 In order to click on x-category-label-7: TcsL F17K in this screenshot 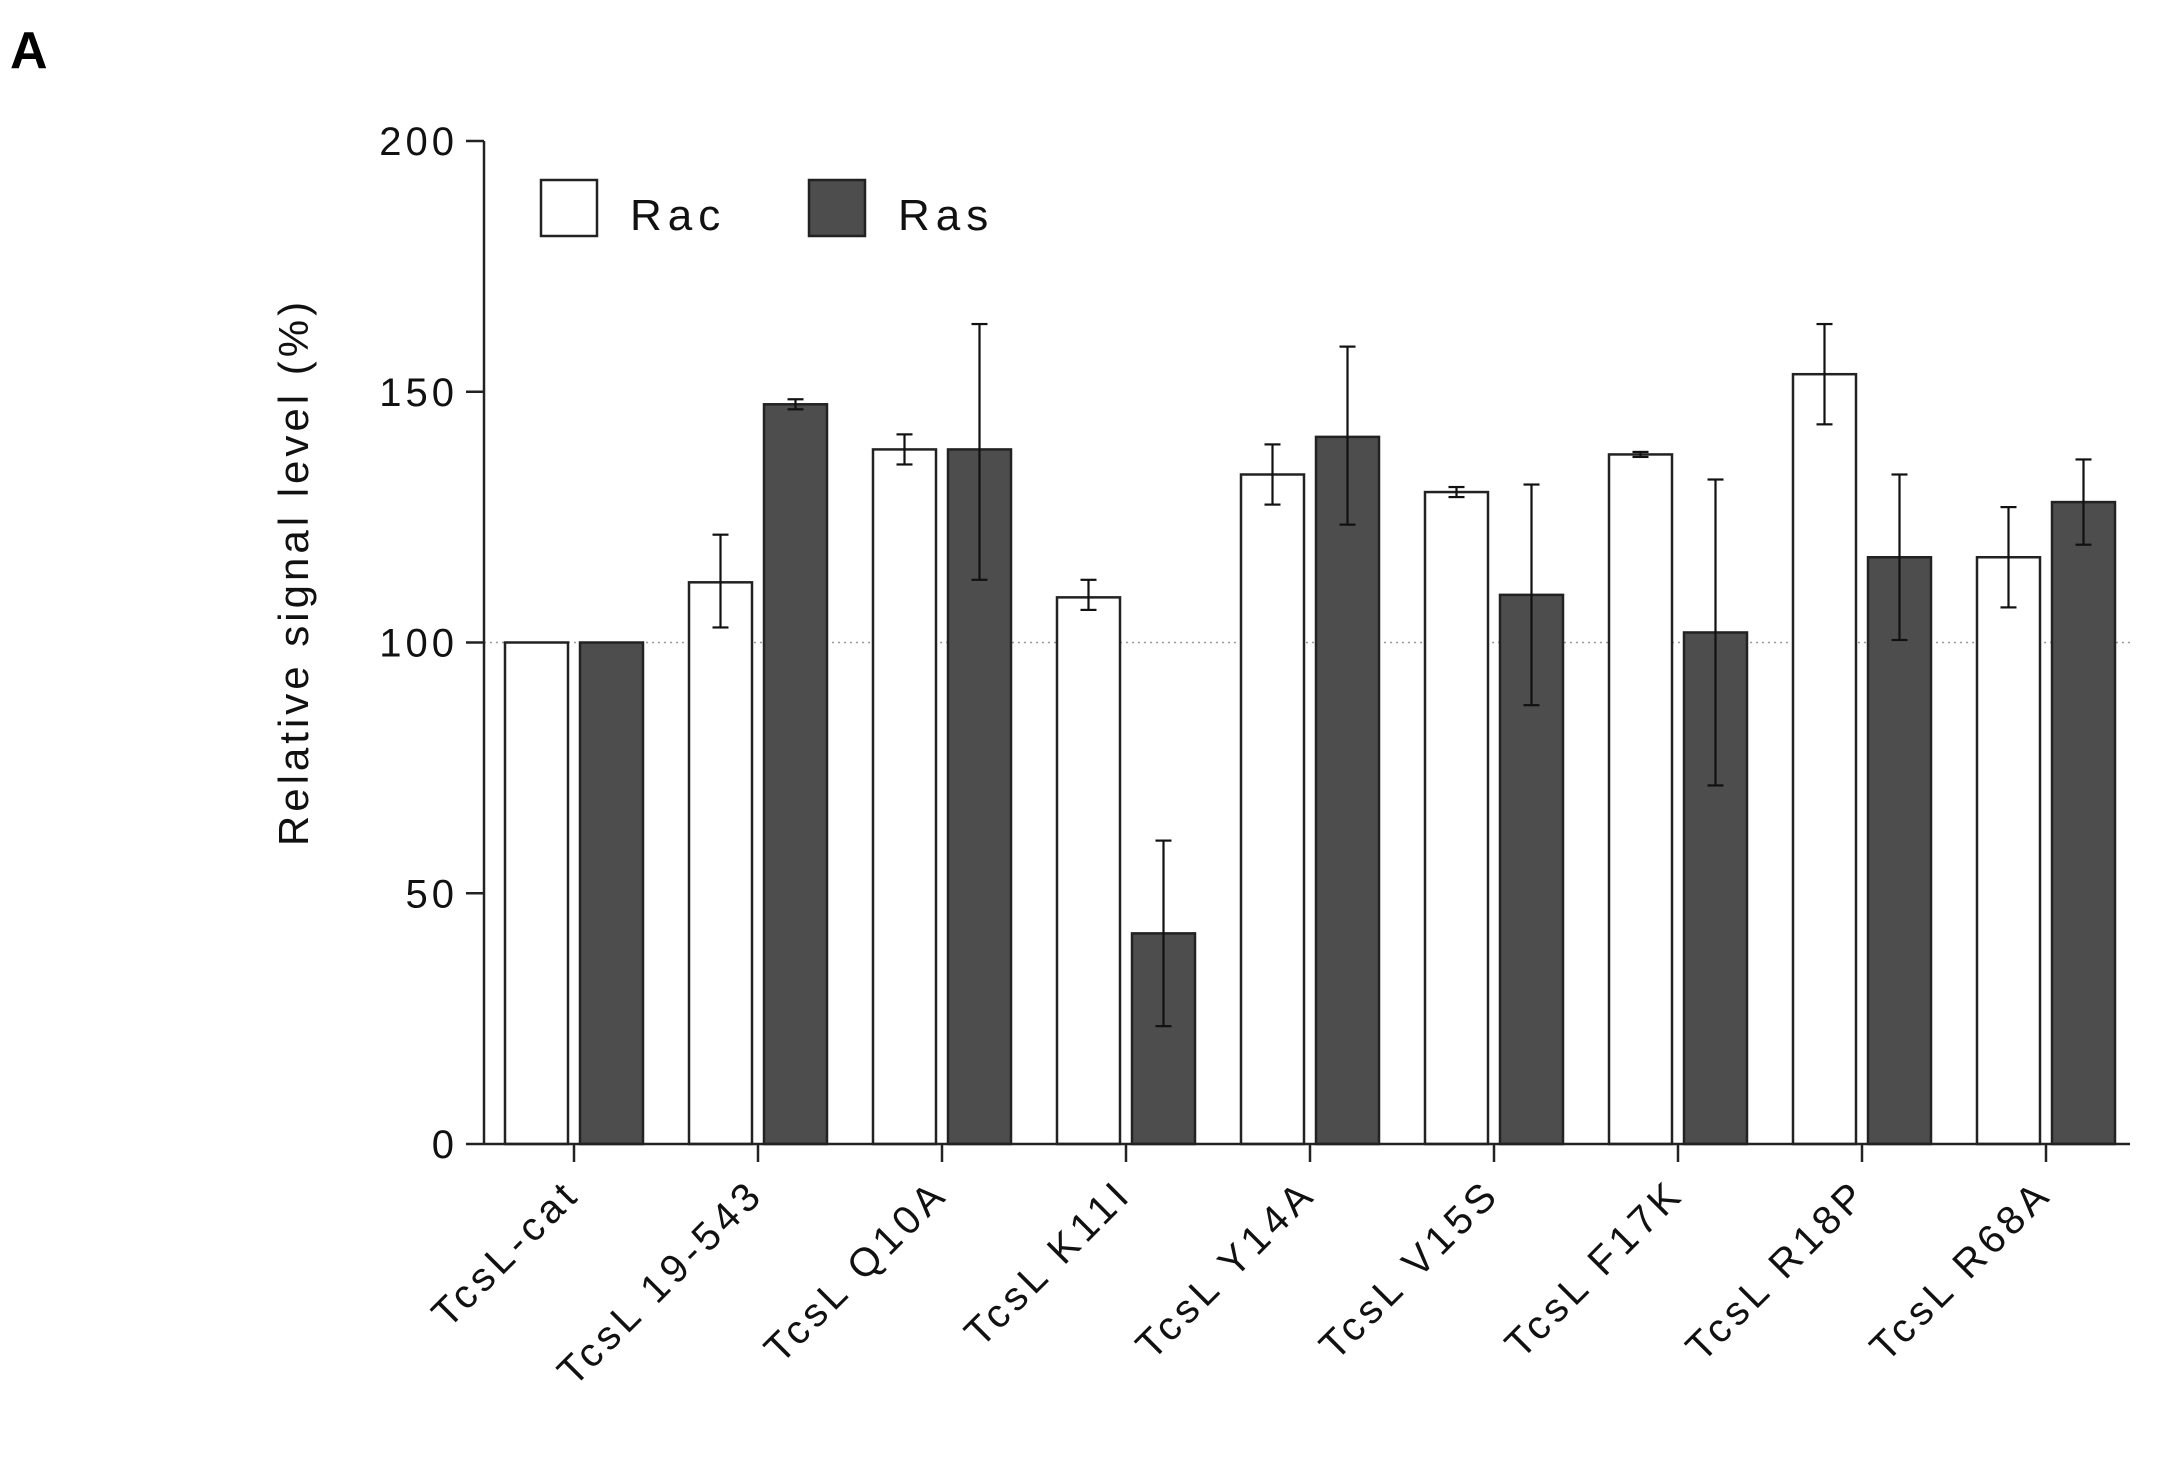, I will do `click(1595, 1269)`.